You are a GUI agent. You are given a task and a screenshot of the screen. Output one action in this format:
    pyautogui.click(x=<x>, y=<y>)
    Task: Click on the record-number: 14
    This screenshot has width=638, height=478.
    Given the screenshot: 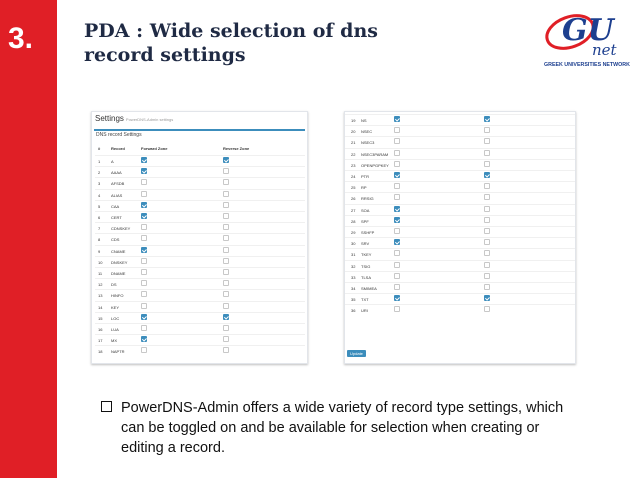 What is the action you would take?
    pyautogui.click(x=100, y=307)
    